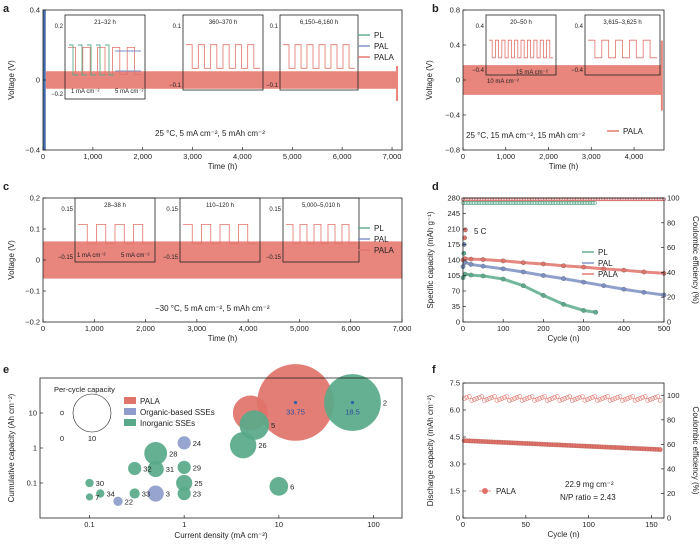 This screenshot has width=700, height=548. What do you see at coordinates (430, 450) in the screenshot?
I see `y-axis-label: Discharge capacity (mAh cm⁻²)` at bounding box center [430, 450].